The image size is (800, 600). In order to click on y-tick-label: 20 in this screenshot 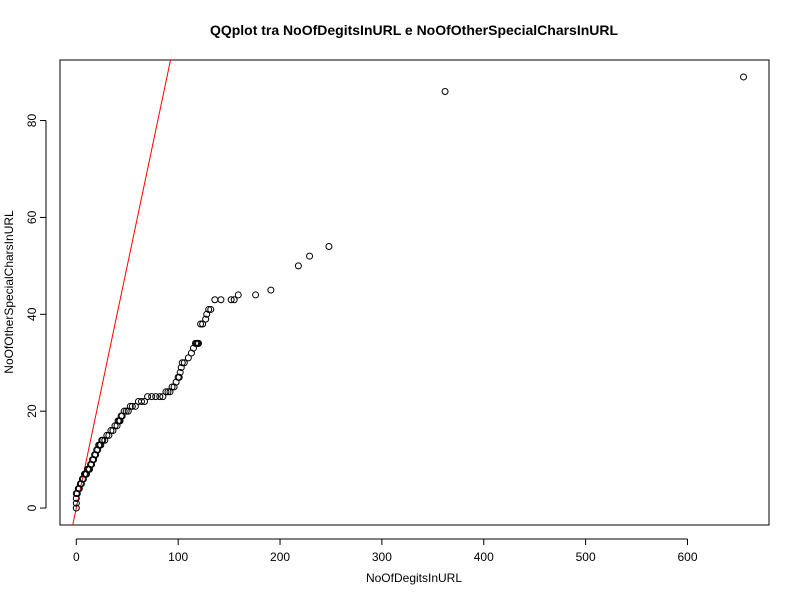, I will do `click(32, 411)`.